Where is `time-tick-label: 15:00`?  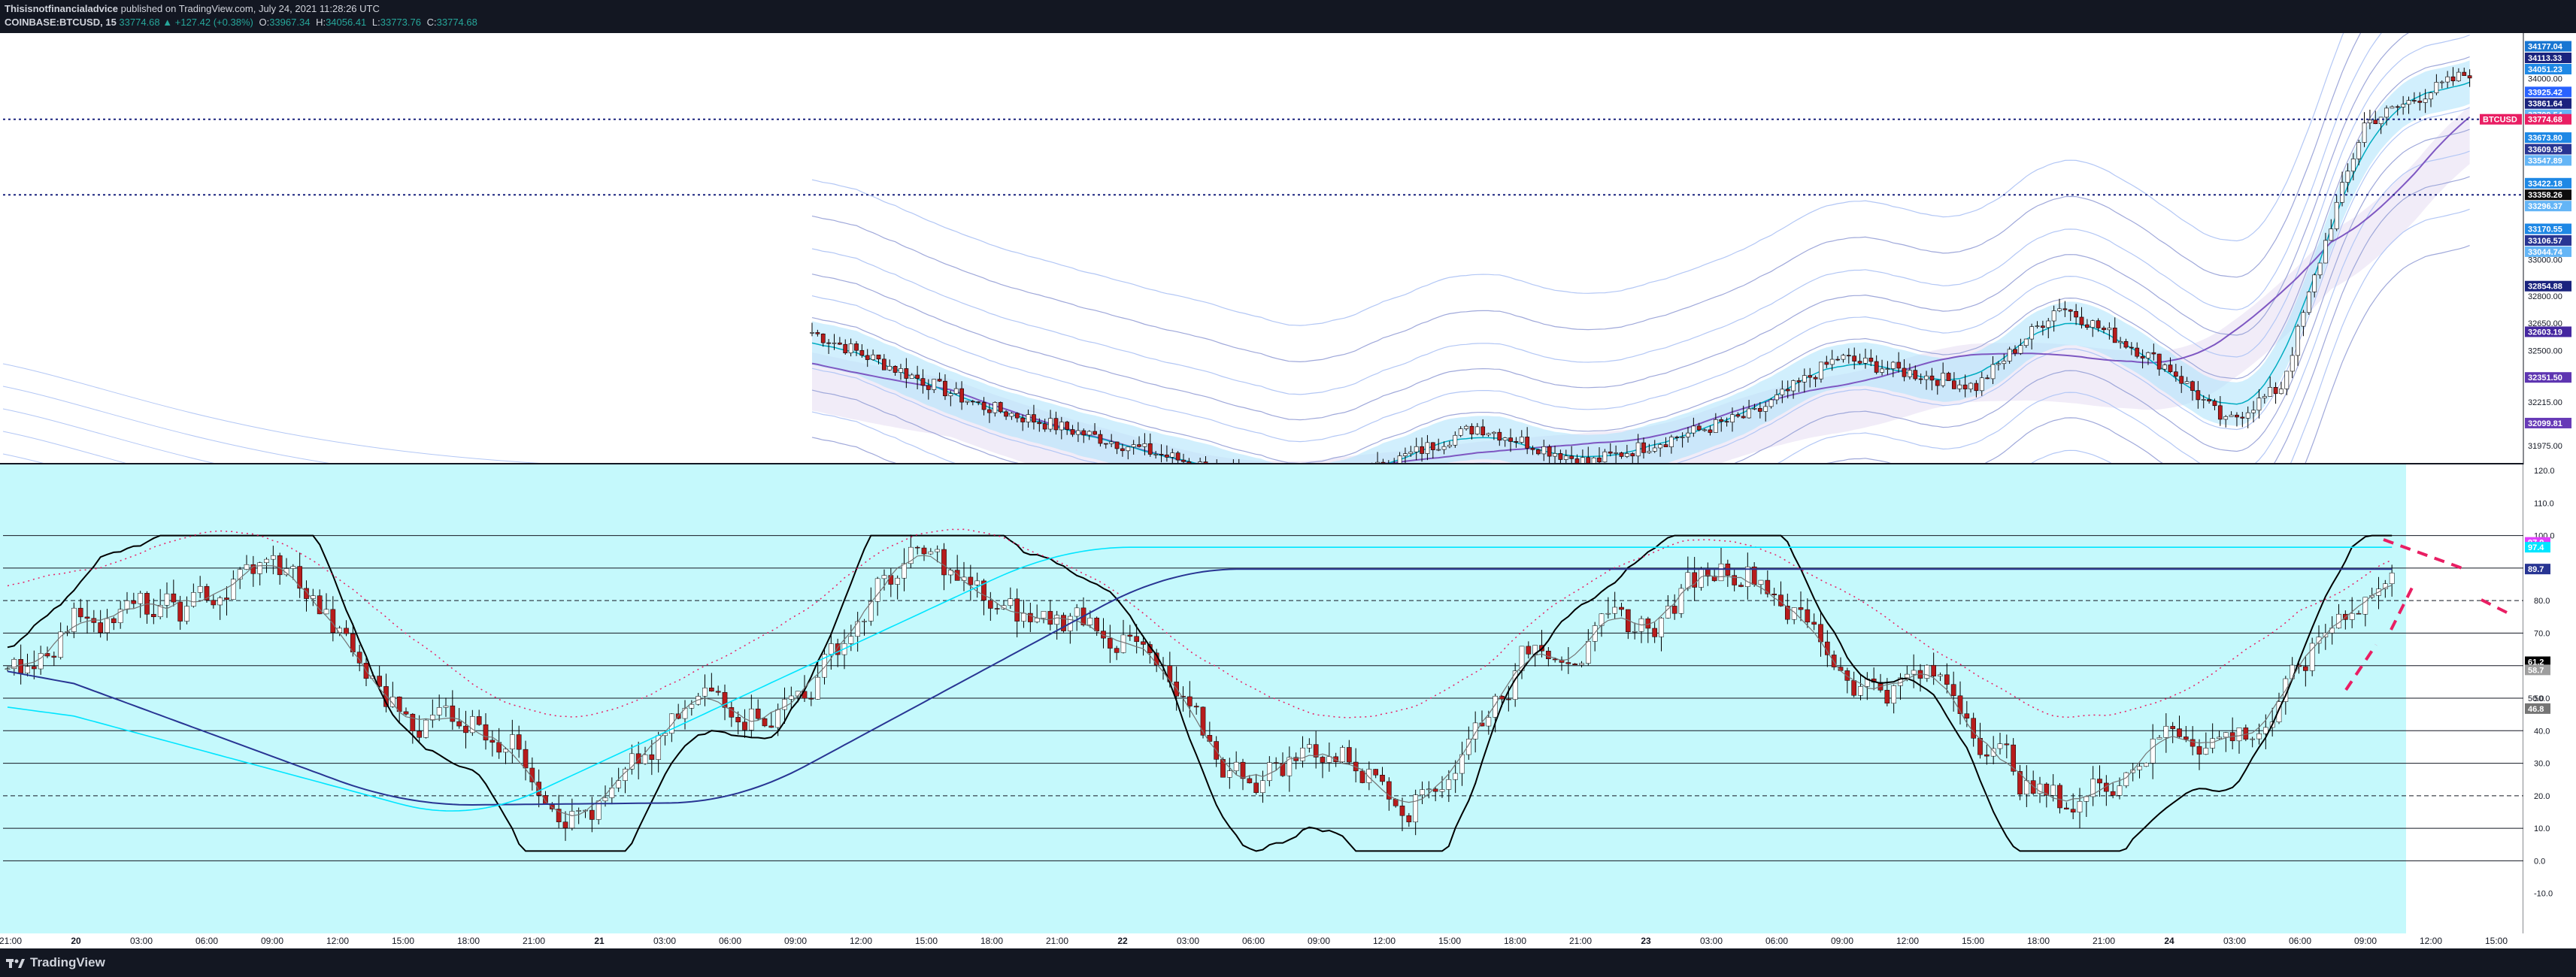 time-tick-label: 15:00 is located at coordinates (1449, 941).